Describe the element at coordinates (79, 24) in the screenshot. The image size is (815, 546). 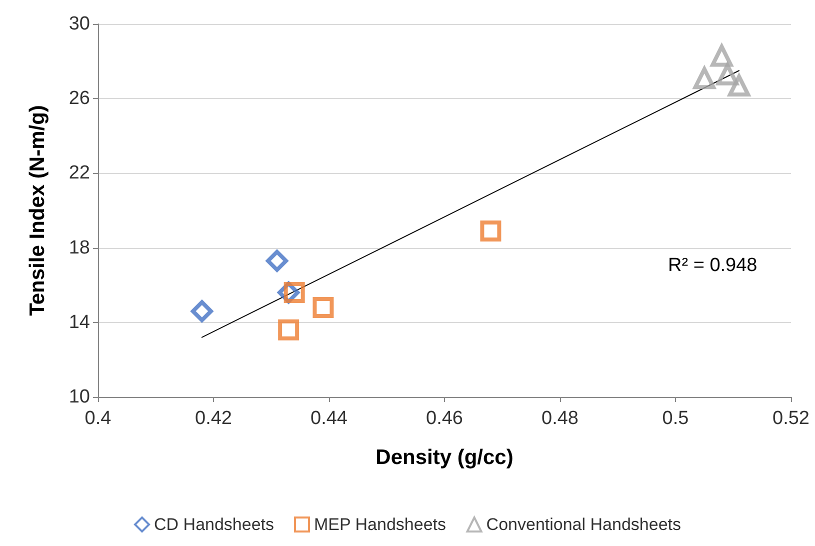
I see `y-tick-label: 30` at that location.